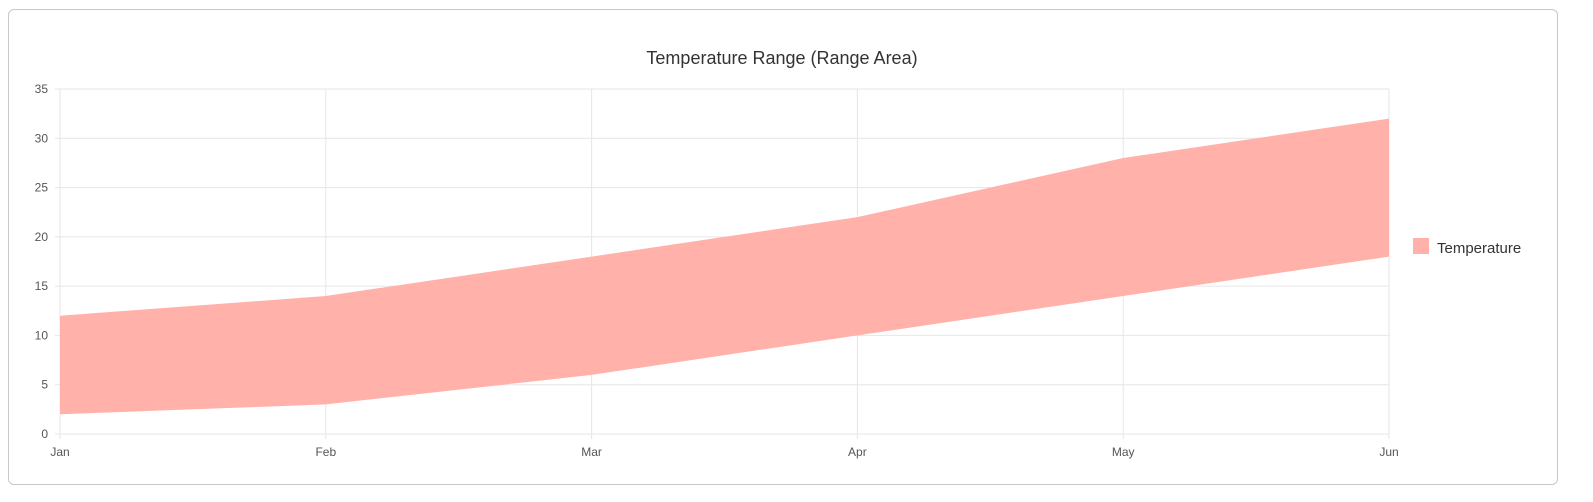 The height and width of the screenshot is (502, 1593). What do you see at coordinates (1421, 246) in the screenshot?
I see `legend-swatch-temperature` at bounding box center [1421, 246].